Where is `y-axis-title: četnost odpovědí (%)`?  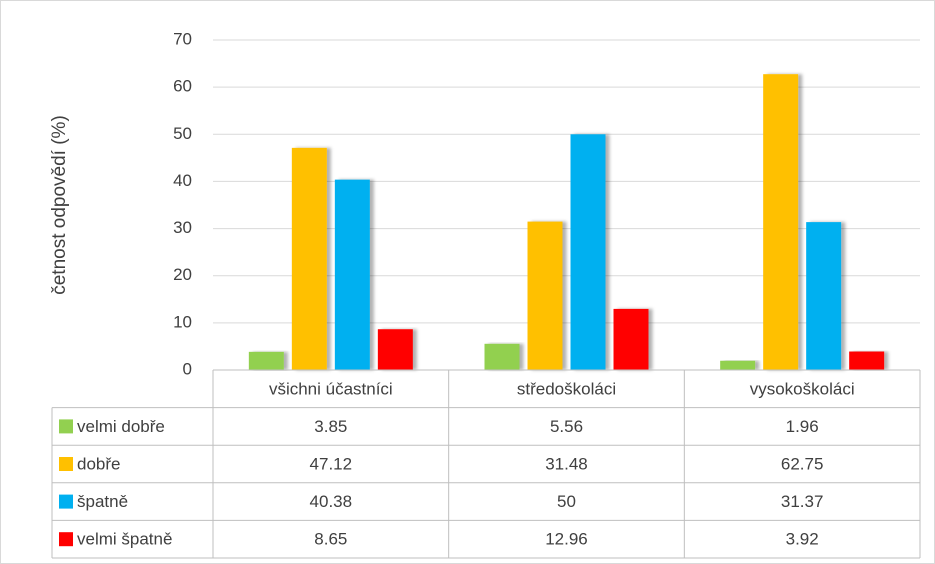
y-axis-title: četnost odpovědí (%) is located at coordinates (59, 205).